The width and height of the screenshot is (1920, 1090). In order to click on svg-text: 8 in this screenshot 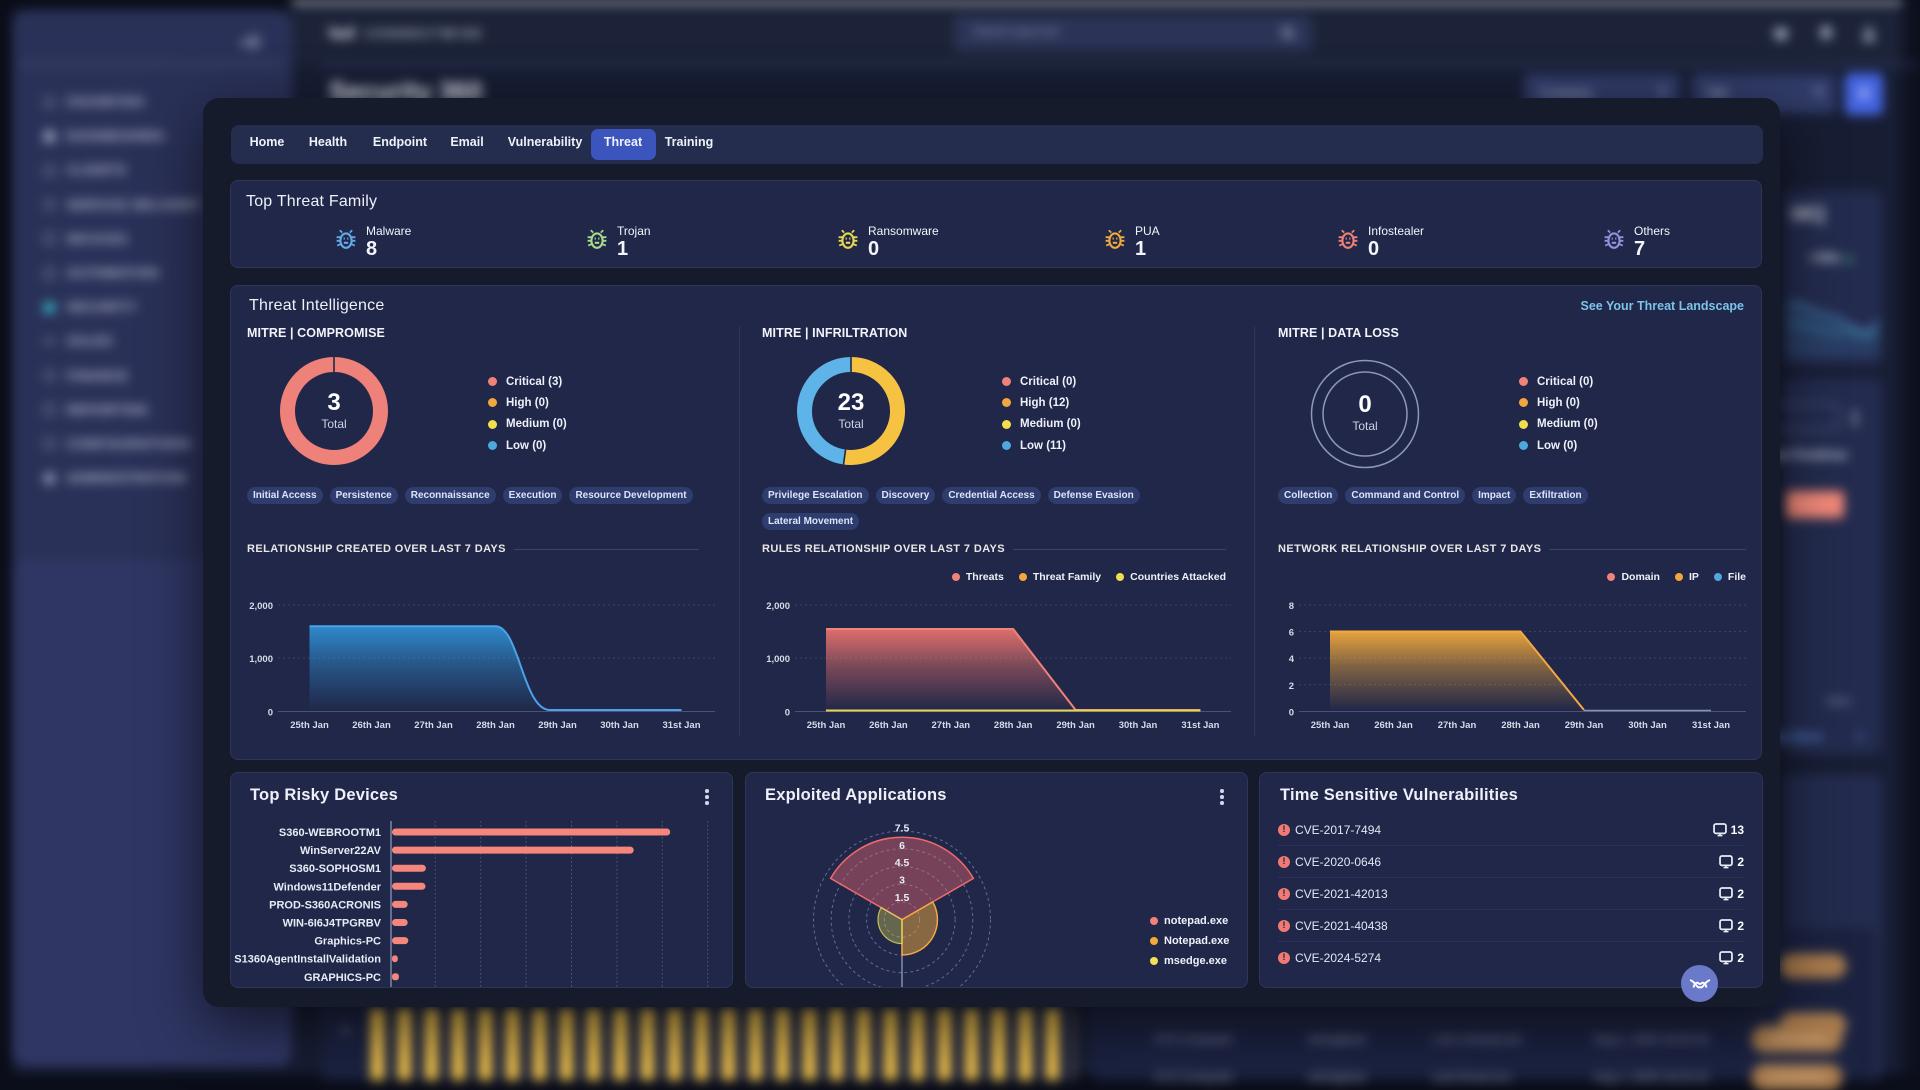, I will do `click(1291, 606)`.